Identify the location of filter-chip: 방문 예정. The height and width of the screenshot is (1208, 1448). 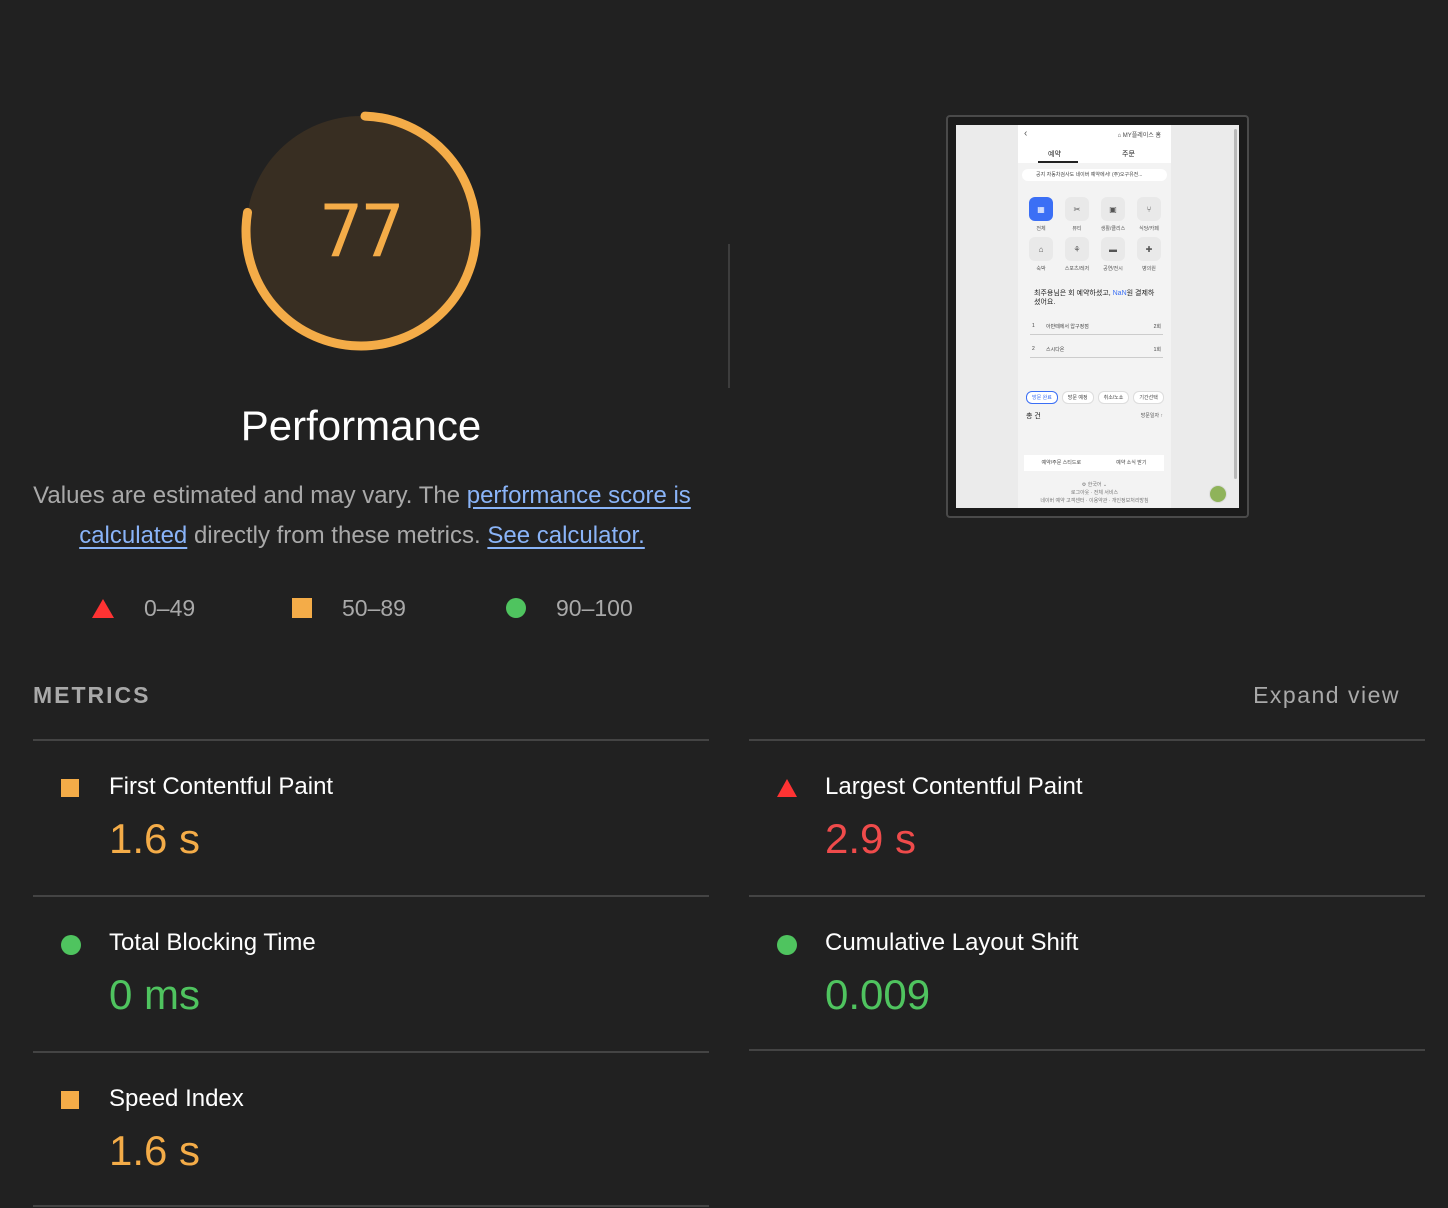
(1077, 397).